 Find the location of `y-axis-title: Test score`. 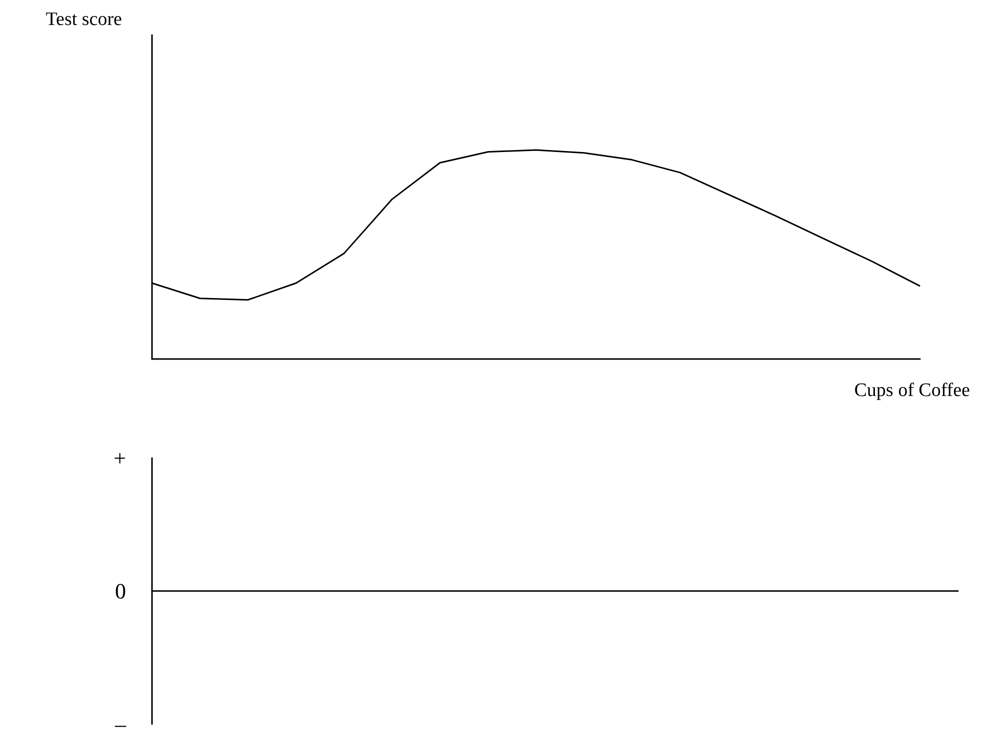

y-axis-title: Test score is located at coordinates (84, 19).